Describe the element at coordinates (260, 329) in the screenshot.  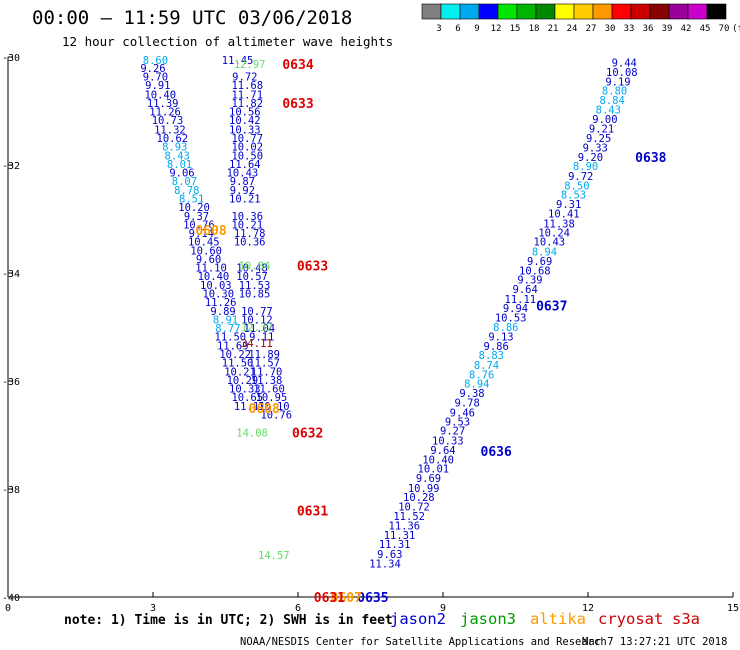
I see `wave-height-label: 11.04` at that location.